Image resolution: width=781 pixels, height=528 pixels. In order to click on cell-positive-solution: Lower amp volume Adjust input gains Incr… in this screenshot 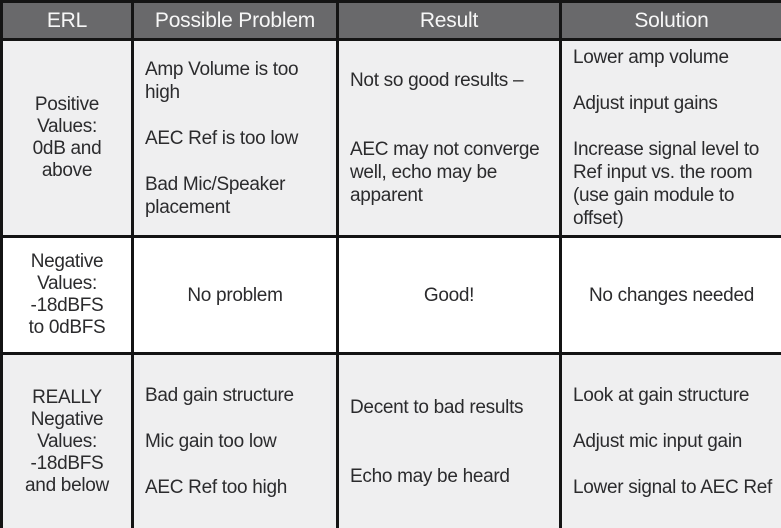, I will do `click(670, 138)`.